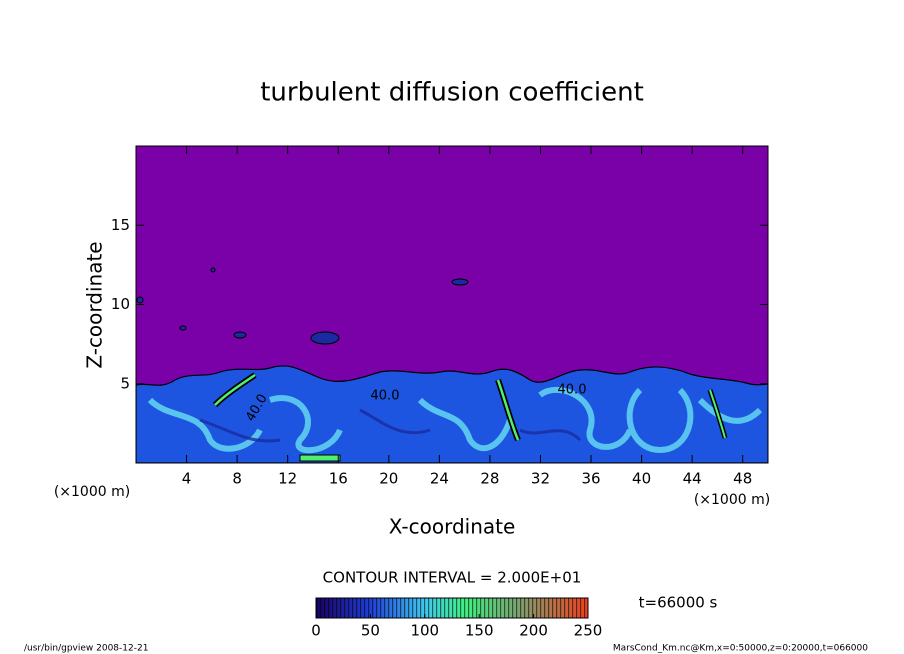  Describe the element at coordinates (692, 479) in the screenshot. I see `x-tick-label: 44` at that location.